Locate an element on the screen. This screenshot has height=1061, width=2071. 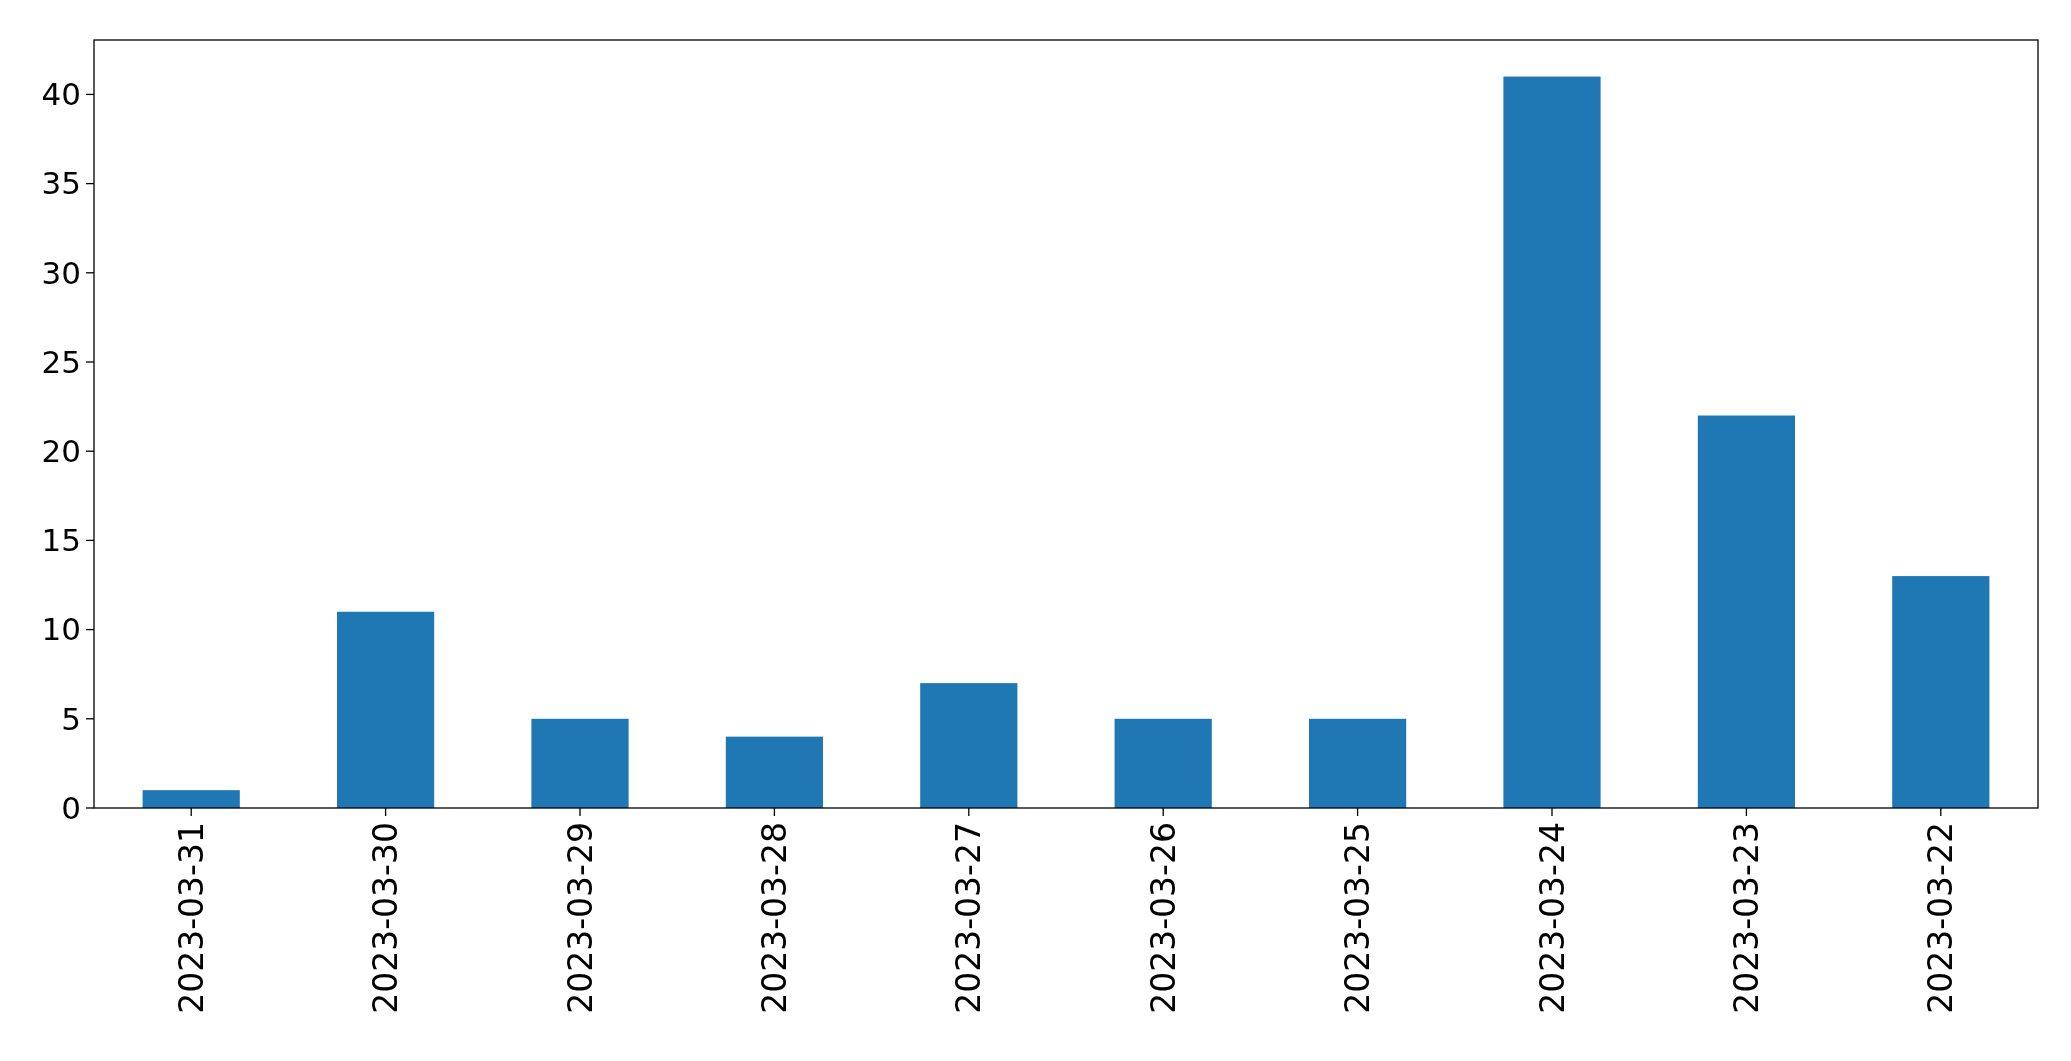
x-tick-label: 2023-03-27 is located at coordinates (969, 918).